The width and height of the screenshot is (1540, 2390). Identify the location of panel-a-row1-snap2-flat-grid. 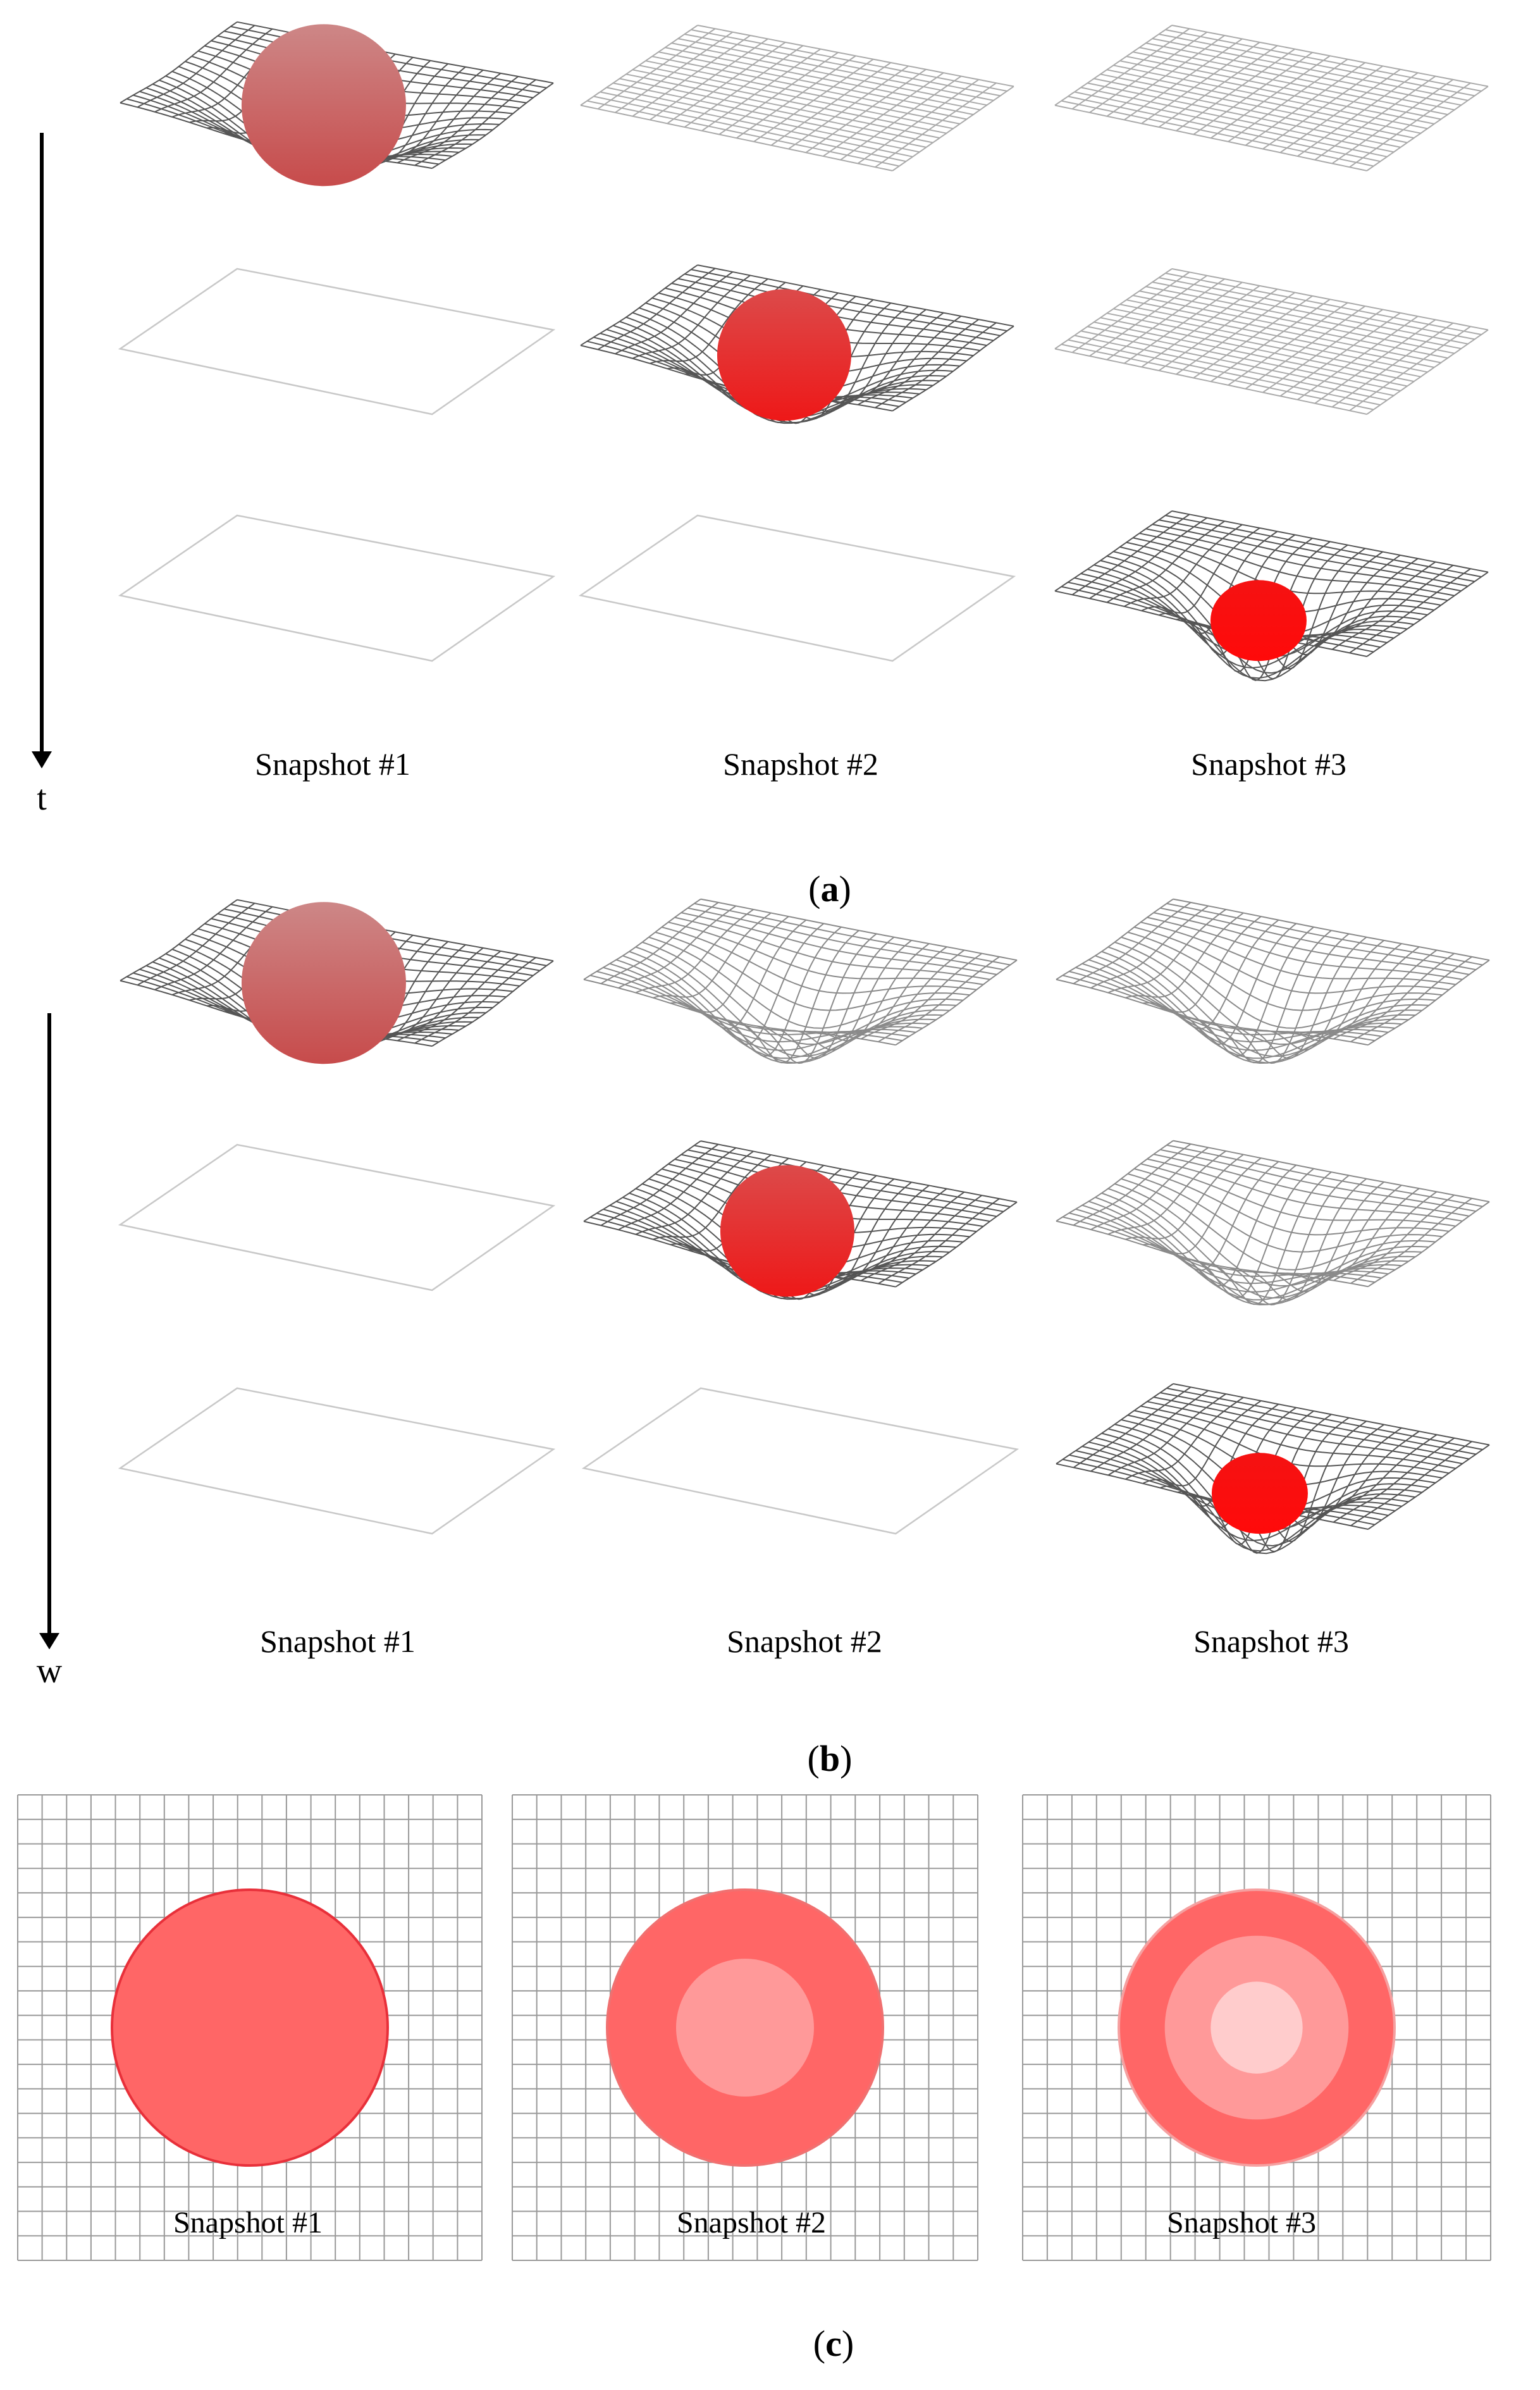
(797, 98).